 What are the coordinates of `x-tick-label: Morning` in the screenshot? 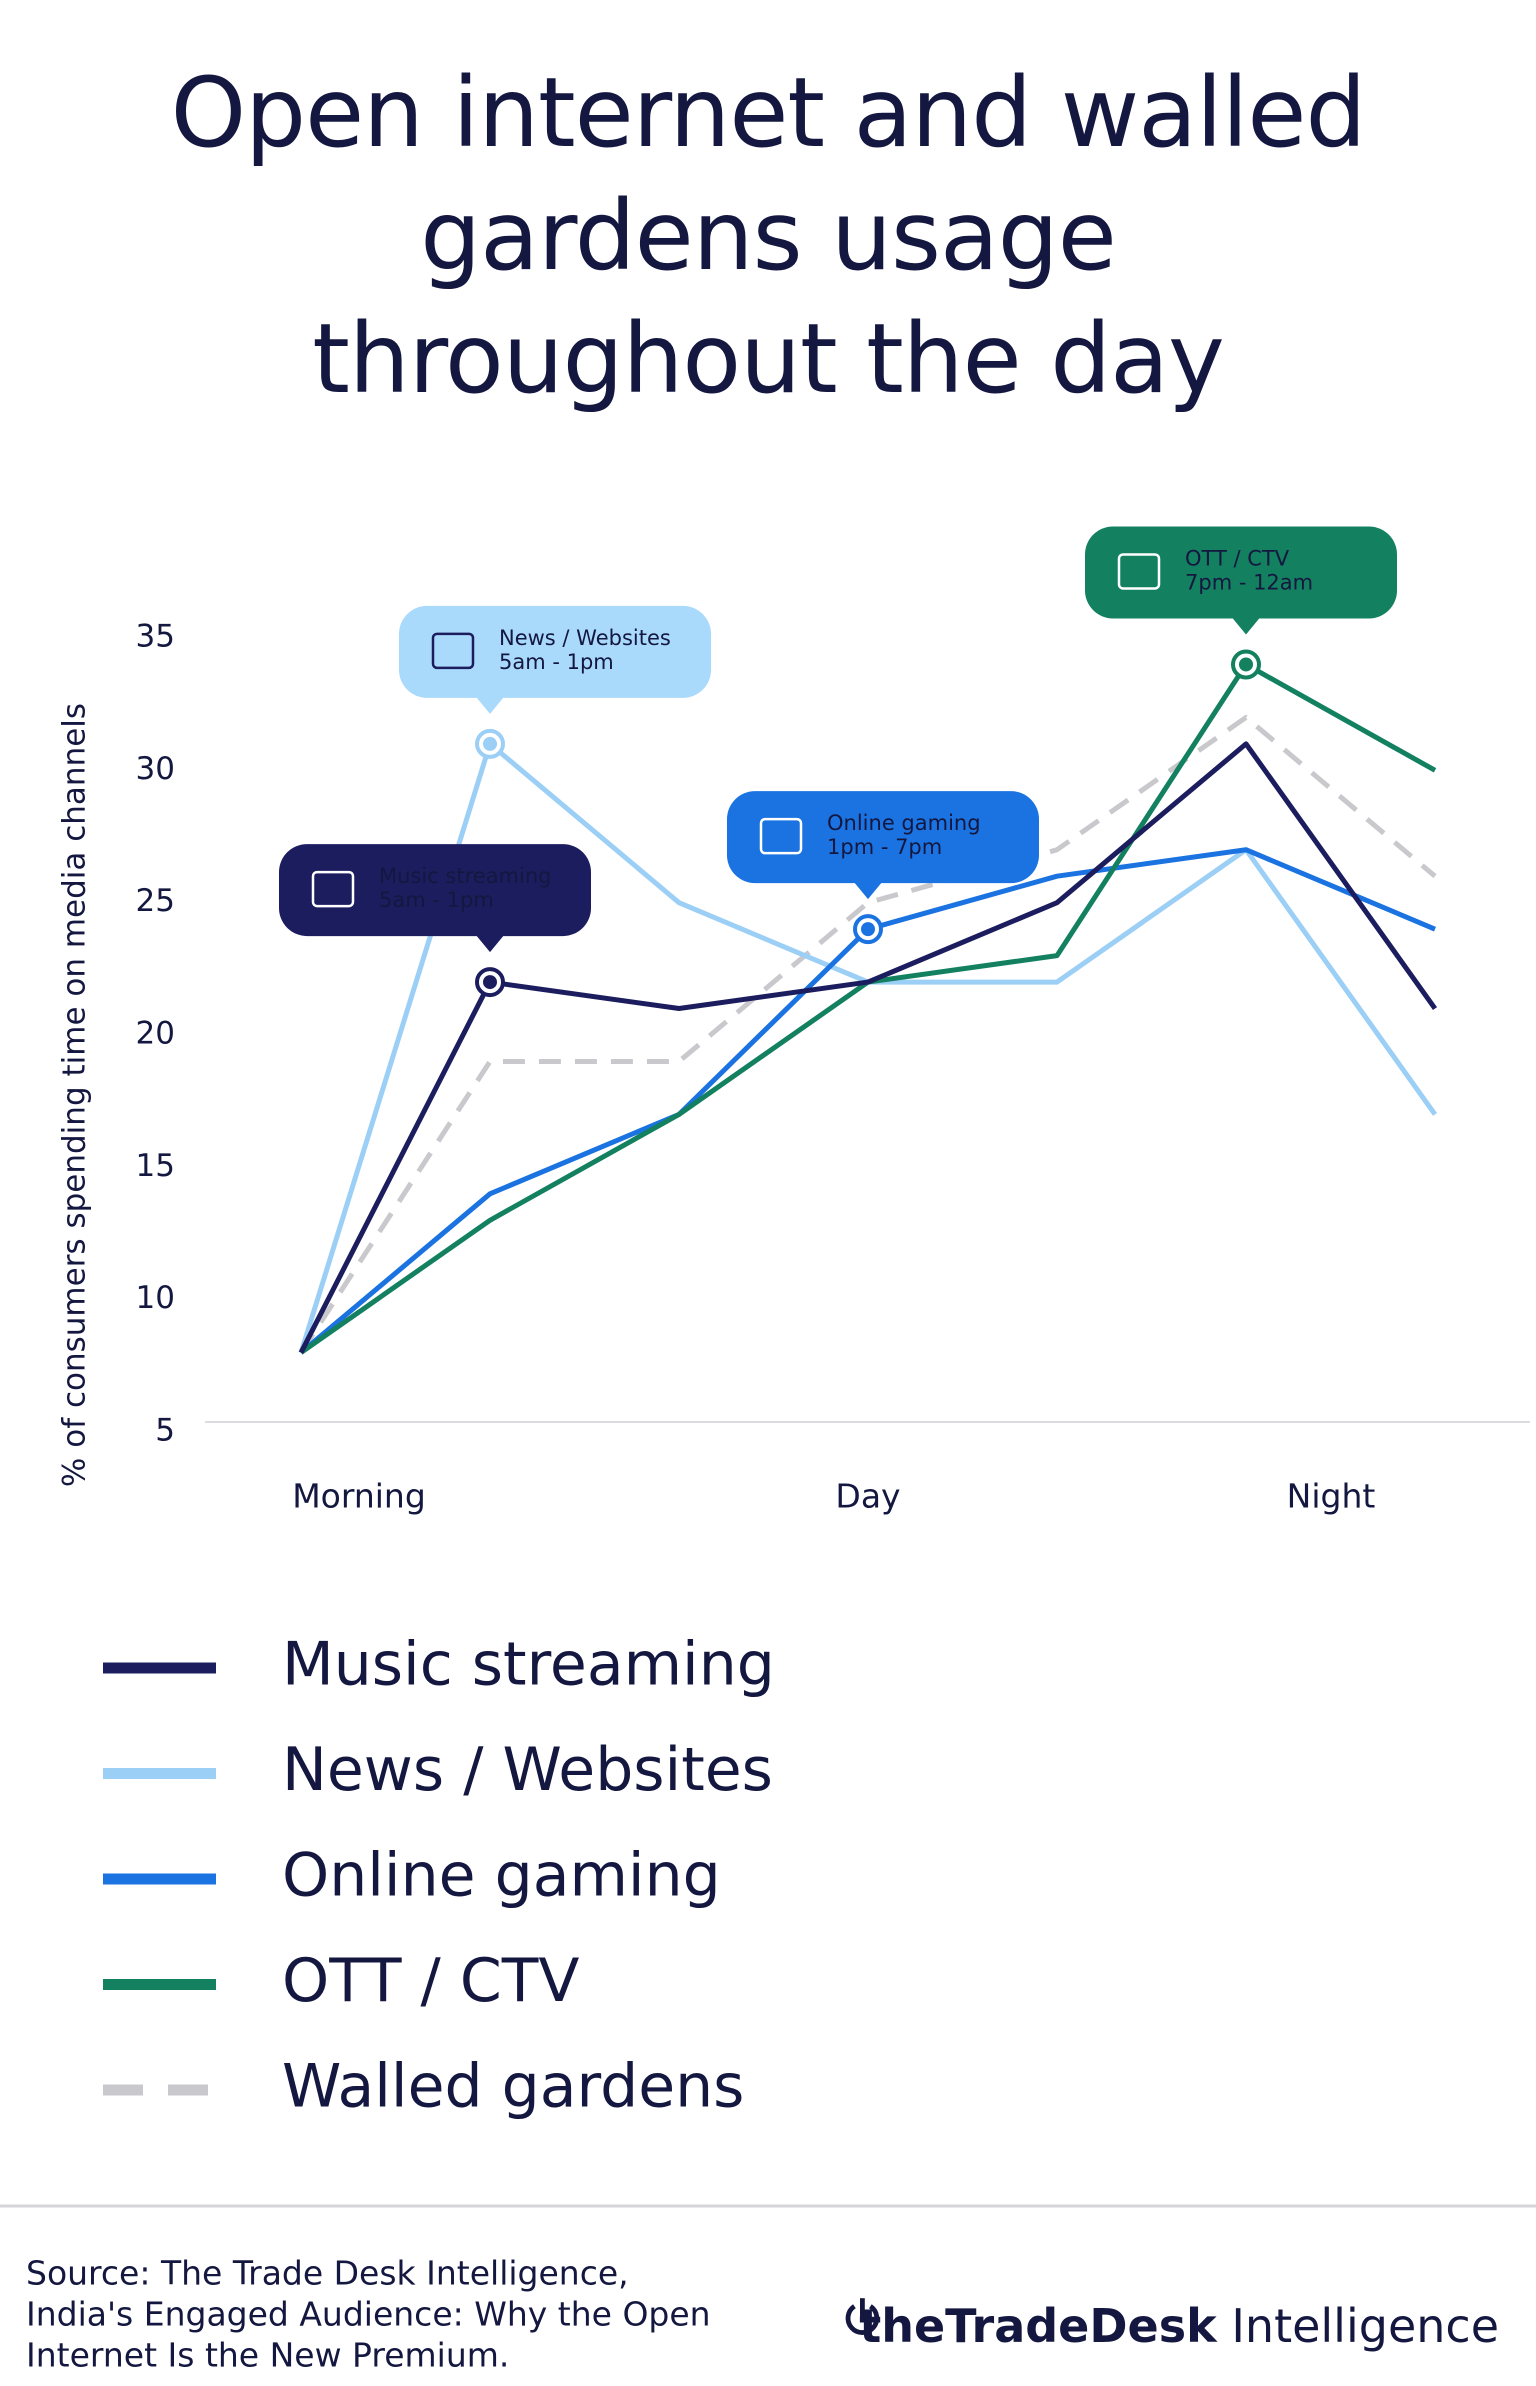 It's located at (359, 1496).